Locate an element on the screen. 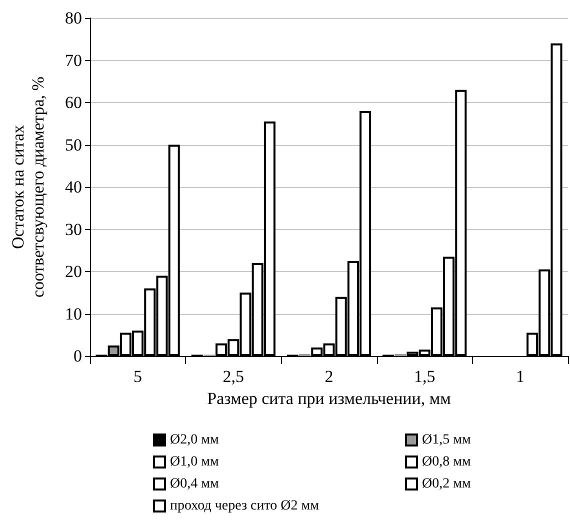 This screenshot has width=570, height=528. legend-label: Ø0,4 мм is located at coordinates (194, 484).